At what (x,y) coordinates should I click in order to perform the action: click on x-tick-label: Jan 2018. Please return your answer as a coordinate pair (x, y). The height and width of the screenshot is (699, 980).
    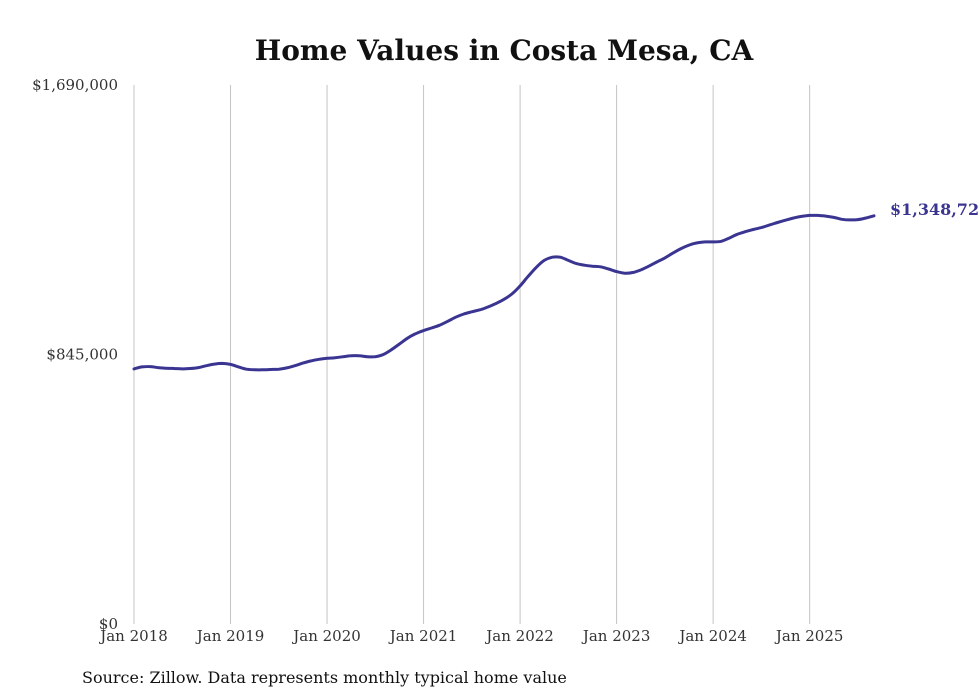
    Looking at the image, I should click on (133, 636).